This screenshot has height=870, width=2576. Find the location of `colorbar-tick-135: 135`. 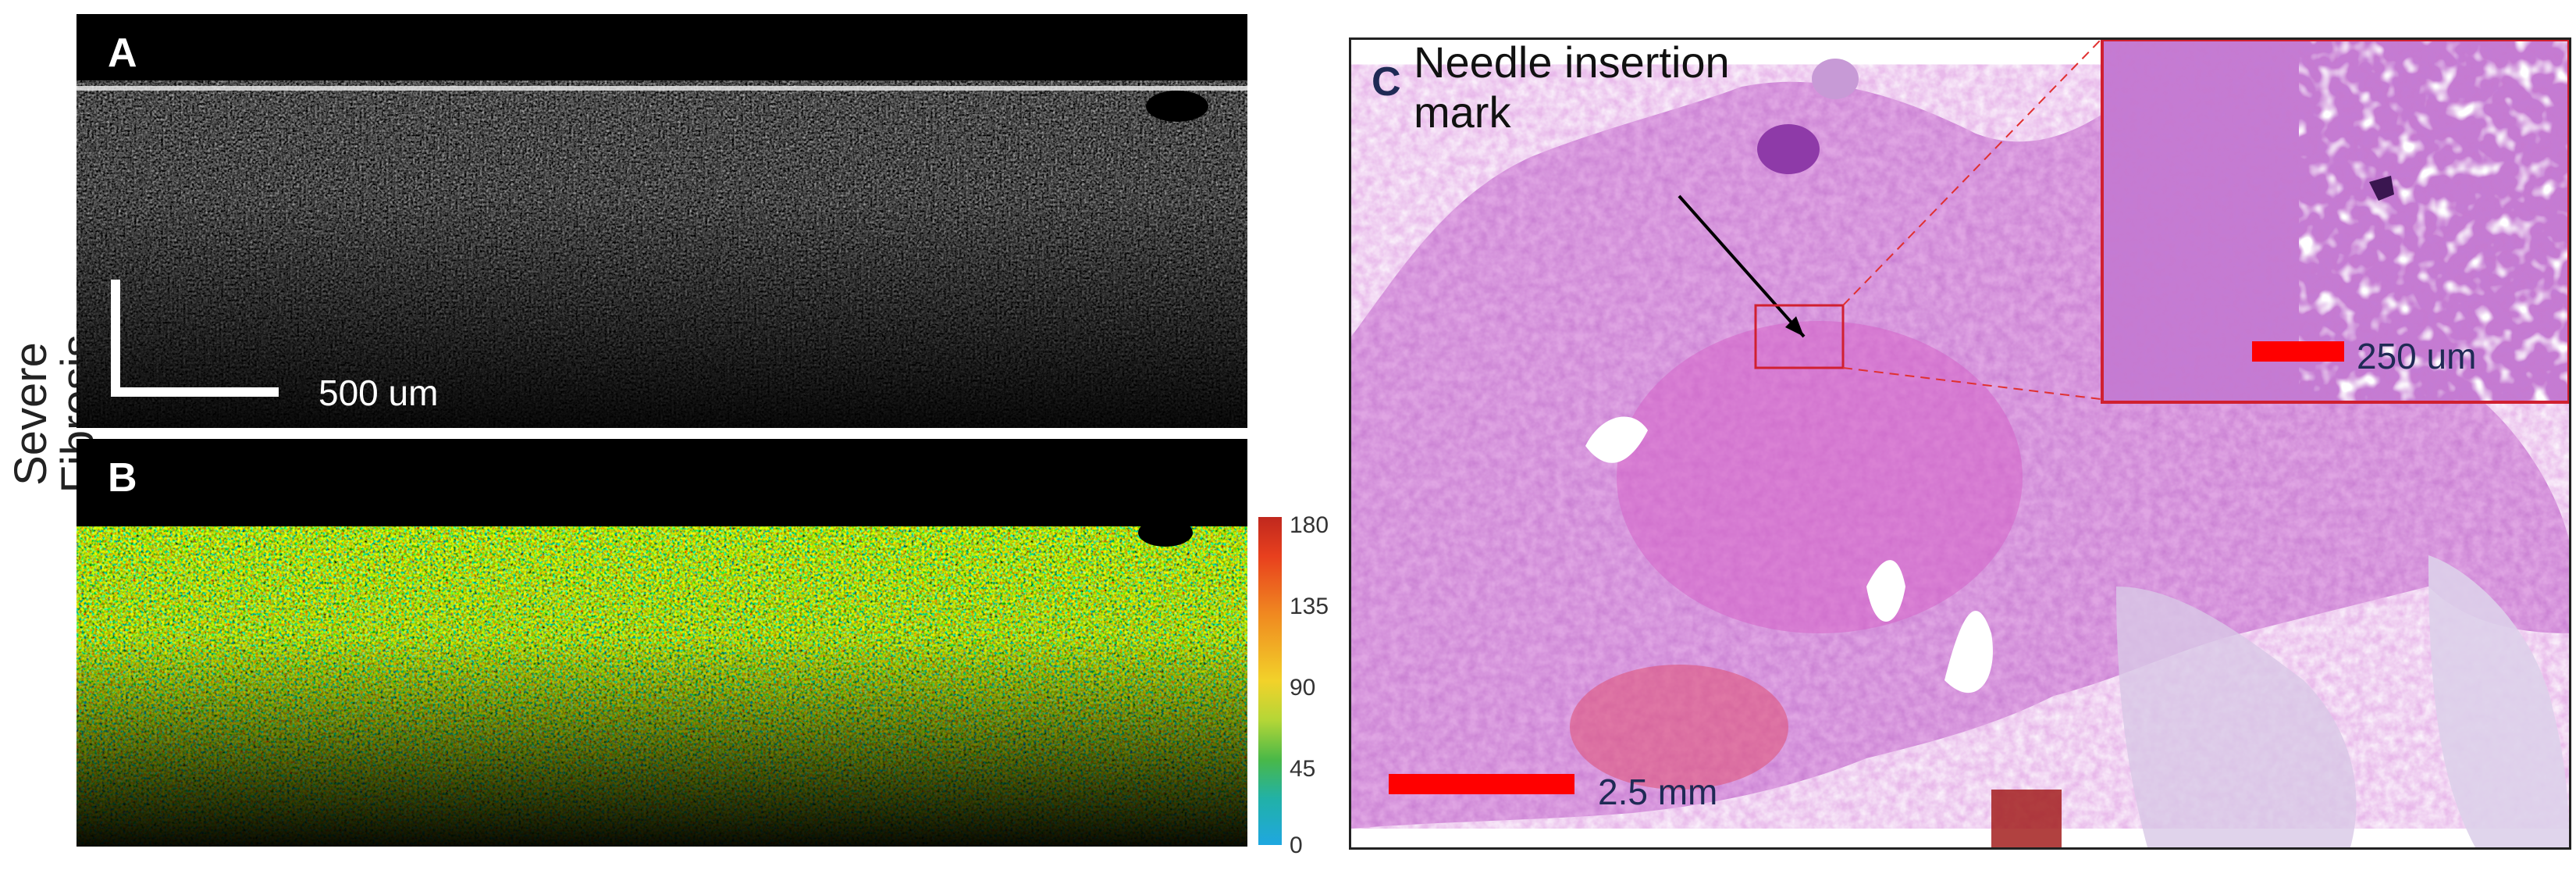

colorbar-tick-135: 135 is located at coordinates (1309, 606).